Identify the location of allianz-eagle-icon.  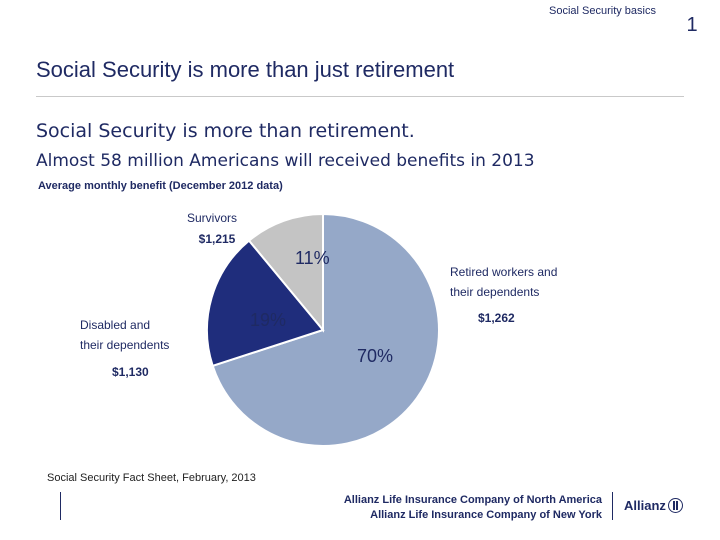
(675, 505).